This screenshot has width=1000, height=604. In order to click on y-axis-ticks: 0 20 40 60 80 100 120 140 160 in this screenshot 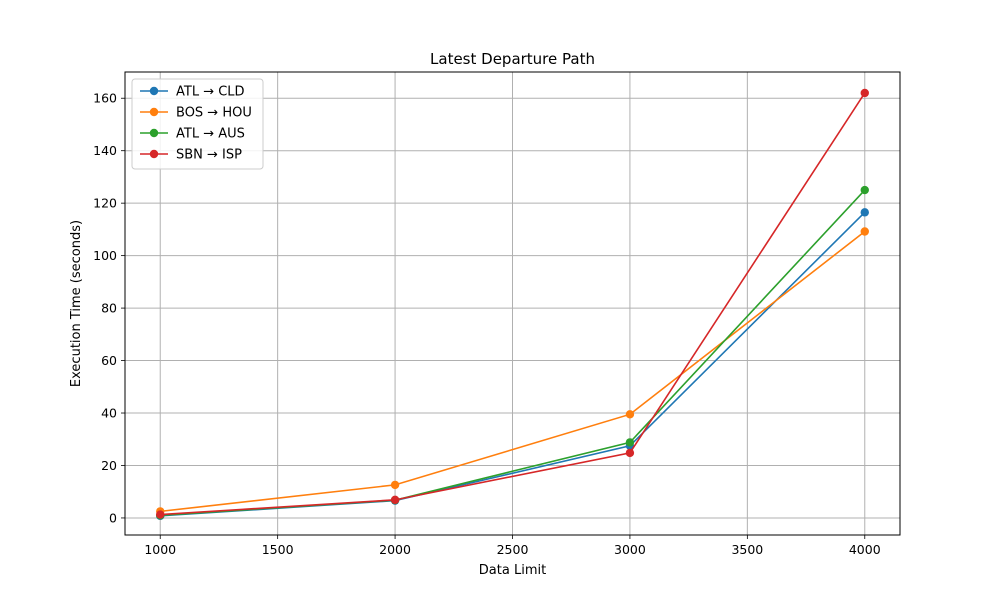, I will do `click(109, 308)`.